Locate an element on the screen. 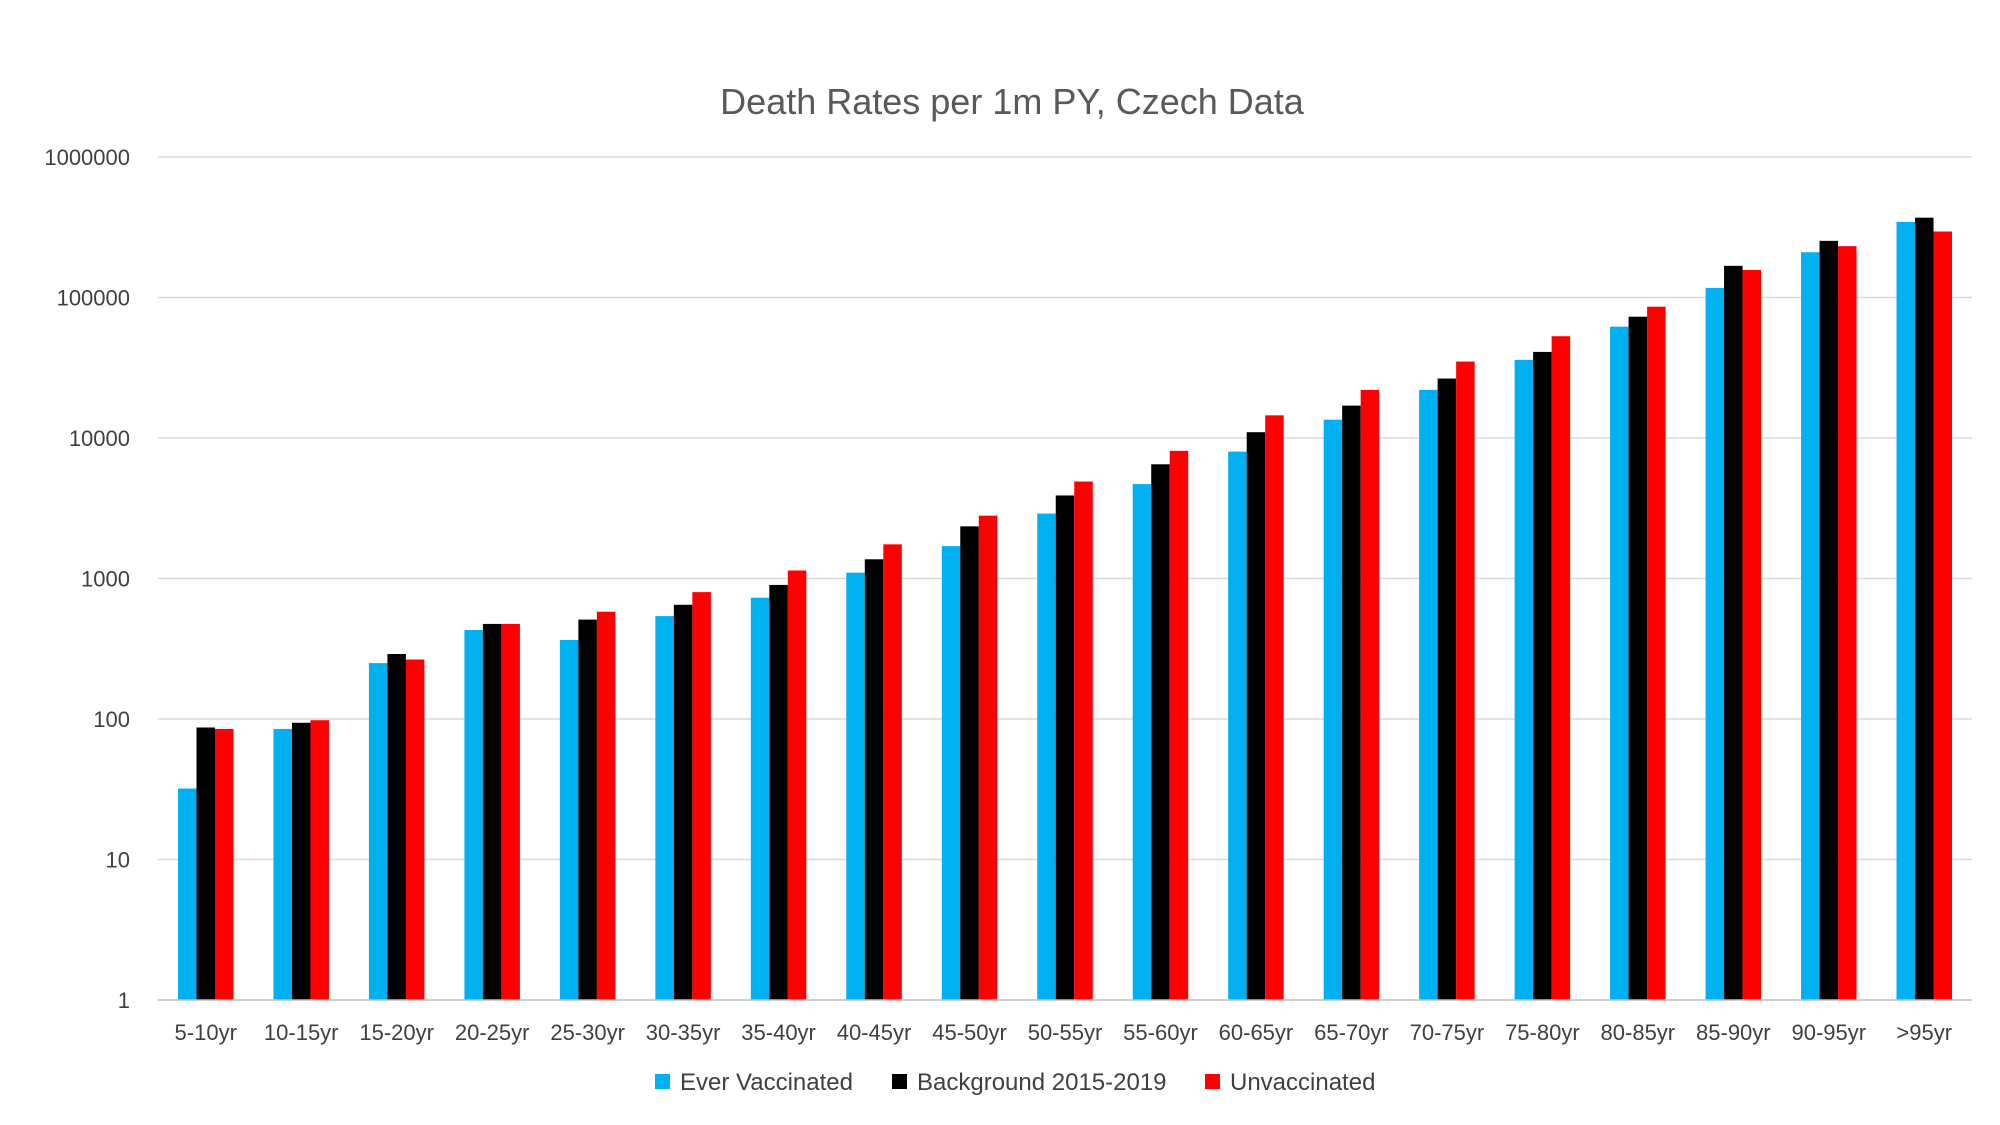  x-tick-label: 55-60yr is located at coordinates (1160, 1032).